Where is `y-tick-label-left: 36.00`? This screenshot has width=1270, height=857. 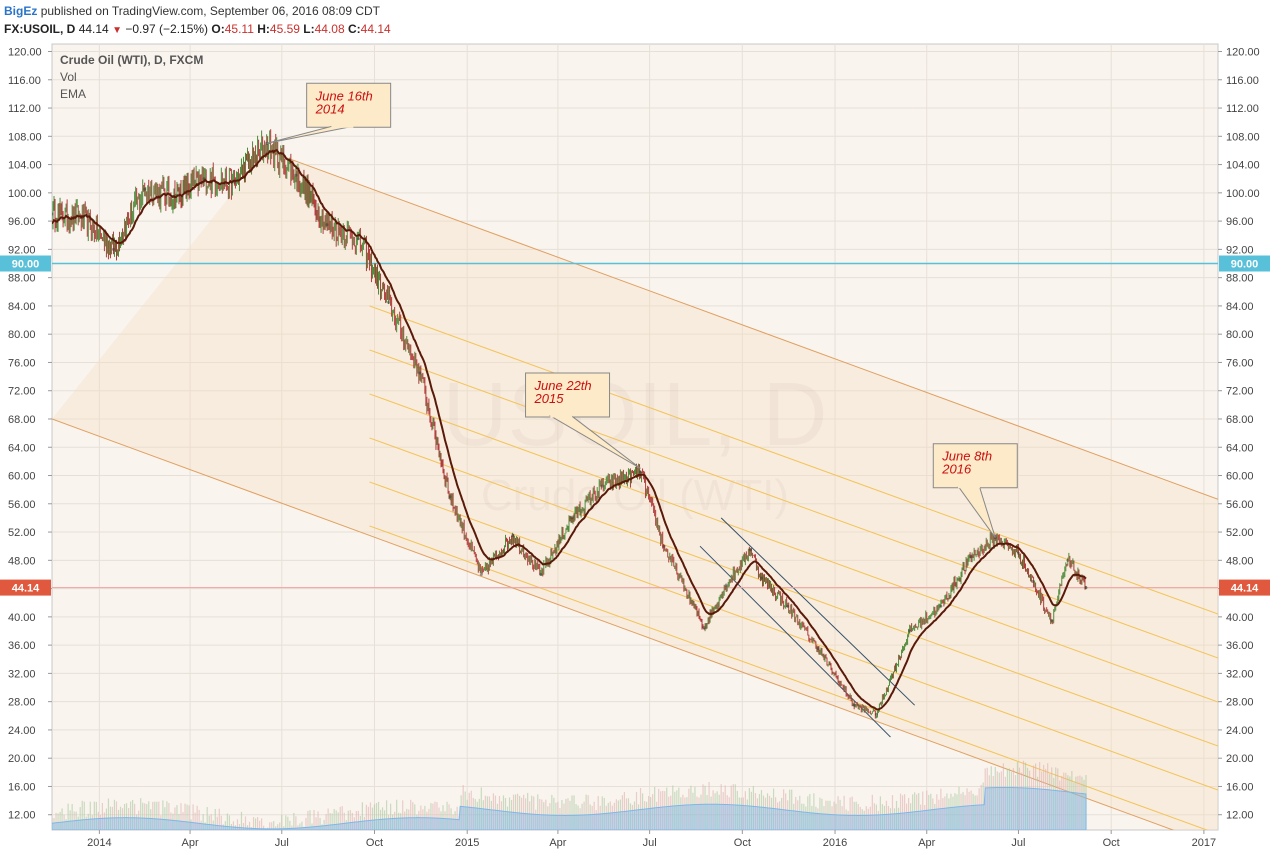 y-tick-label-left: 36.00 is located at coordinates (22, 646).